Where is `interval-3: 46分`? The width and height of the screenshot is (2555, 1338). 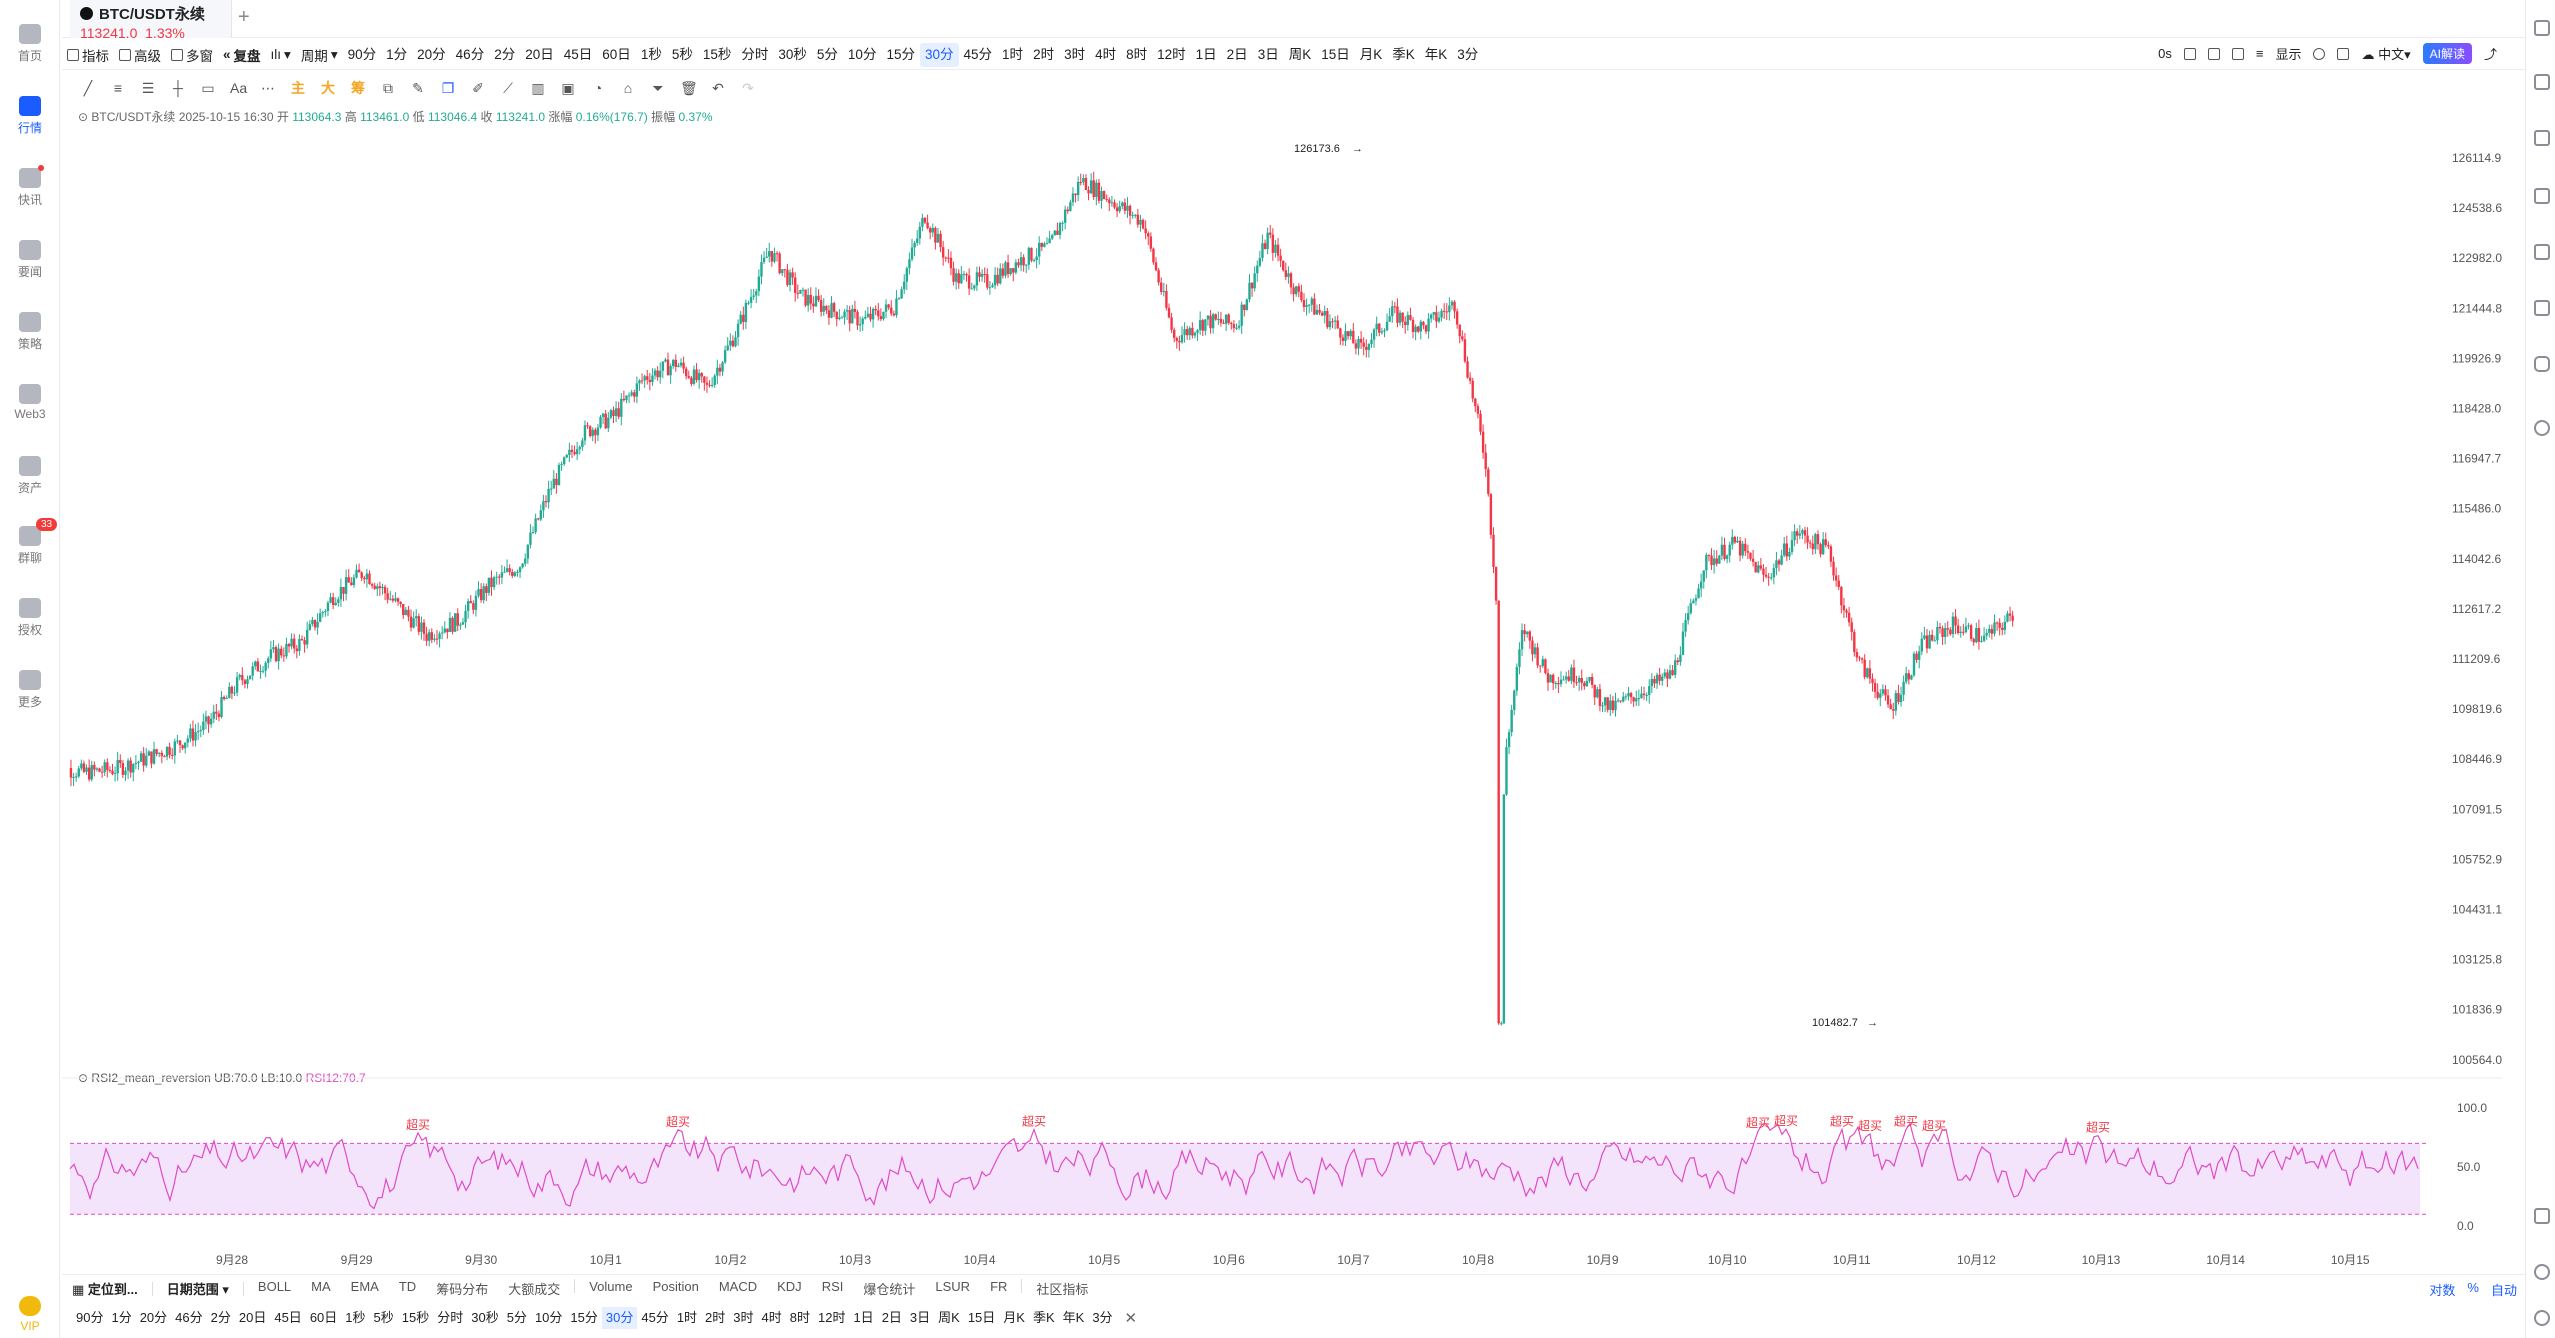
interval-3: 46分 is located at coordinates (470, 54).